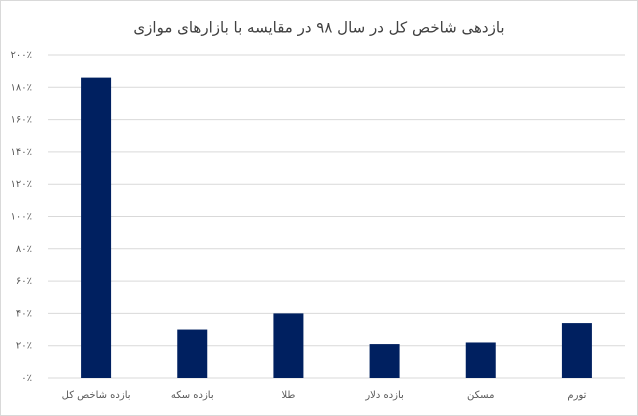 The height and width of the screenshot is (416, 638). What do you see at coordinates (288, 395) in the screenshot?
I see `x-tick-label: طلا` at bounding box center [288, 395].